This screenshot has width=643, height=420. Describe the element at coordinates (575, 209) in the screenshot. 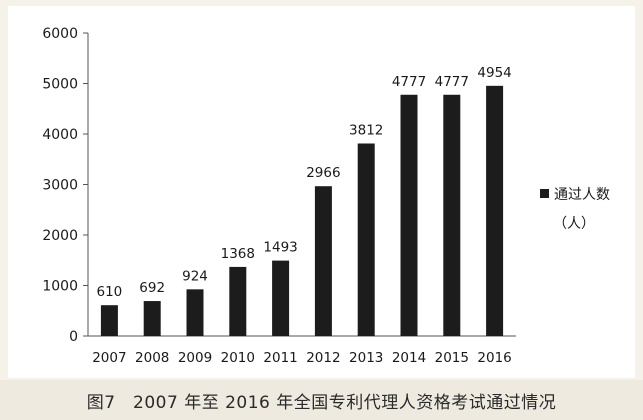

I see `legend: 通过人数 （人）` at that location.